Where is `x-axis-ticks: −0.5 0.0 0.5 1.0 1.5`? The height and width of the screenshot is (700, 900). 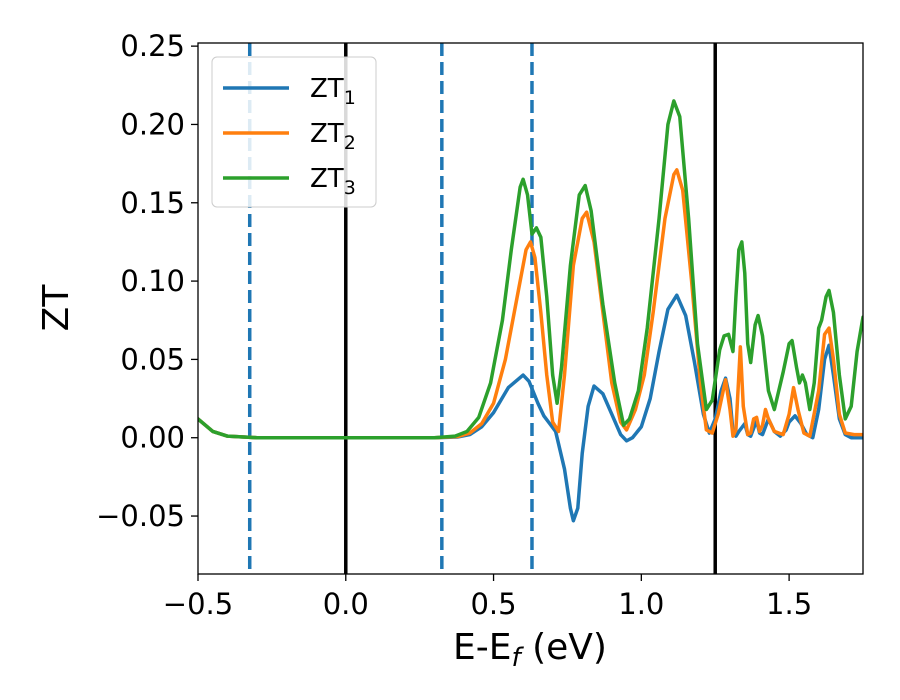 x-axis-ticks: −0.5 0.0 0.5 1.0 1.5 is located at coordinates (487, 597).